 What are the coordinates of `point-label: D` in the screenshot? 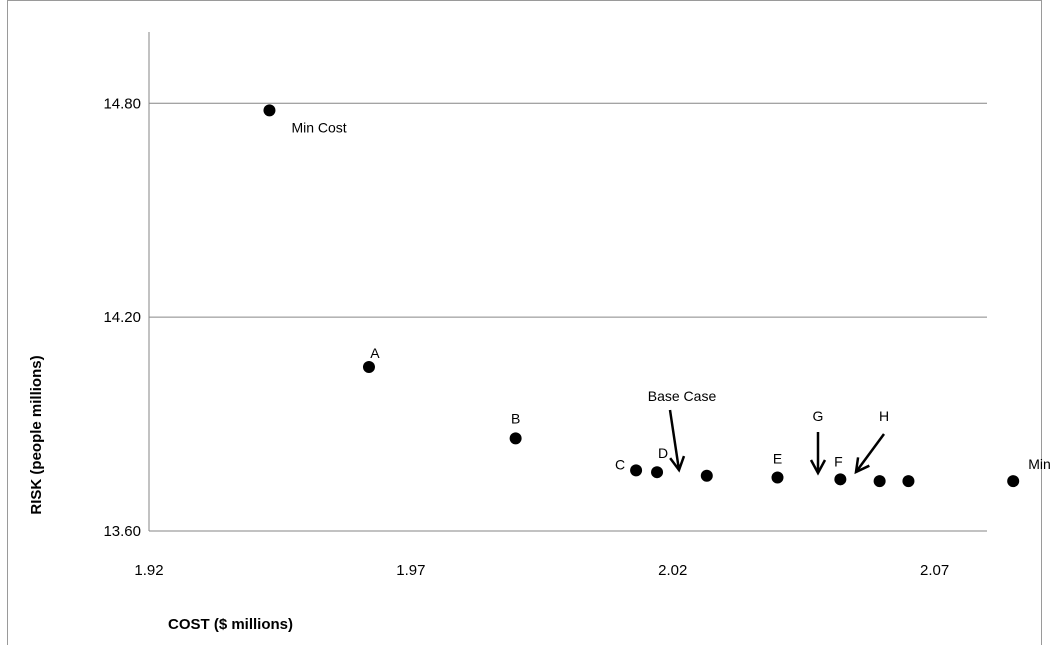 It's located at (663, 453).